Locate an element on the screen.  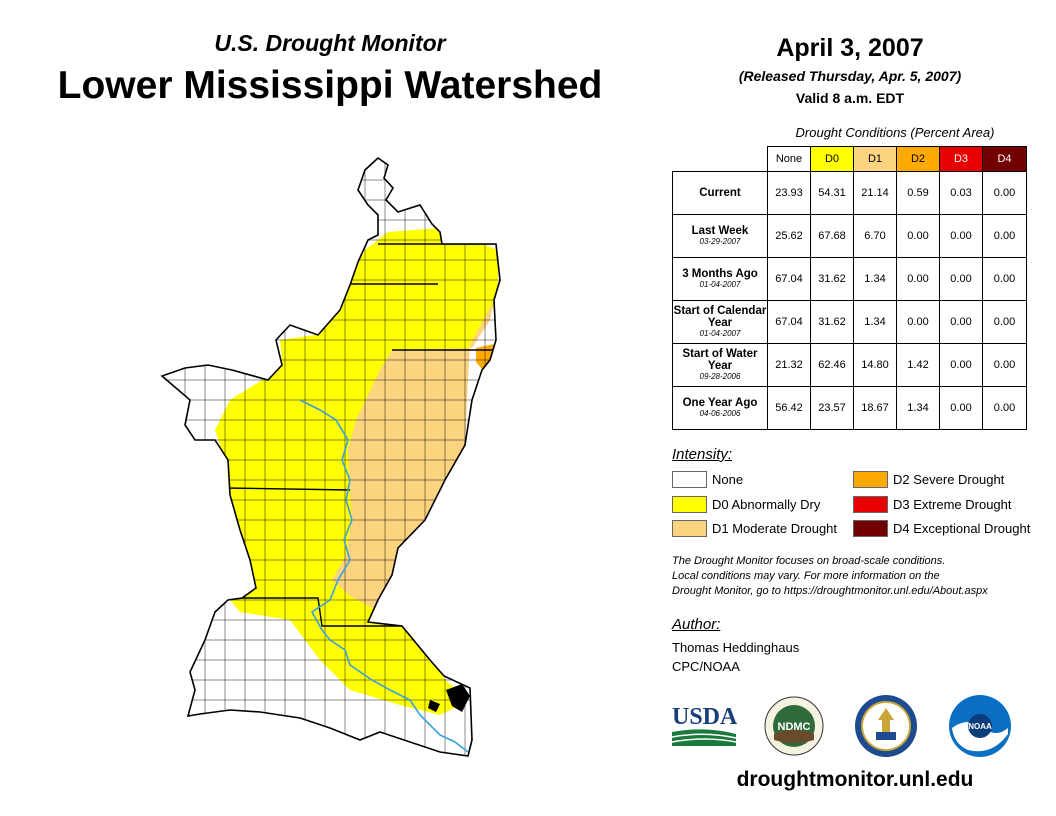
legend-label-d4: D4 Exceptional Drought is located at coordinates (962, 528).